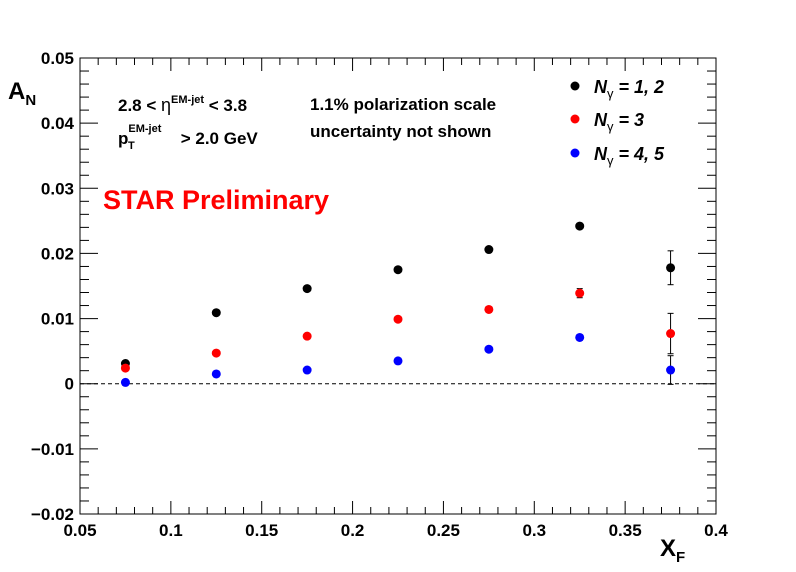 This screenshot has height=572, width=796. I want to click on eta-range-annotation: 2.8 < ηEM-jet < 3.8, so click(182, 104).